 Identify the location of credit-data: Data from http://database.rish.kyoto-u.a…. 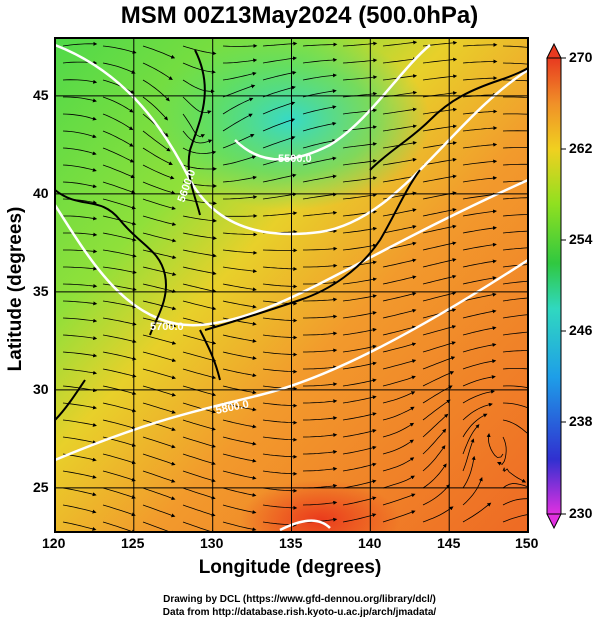
(299, 612).